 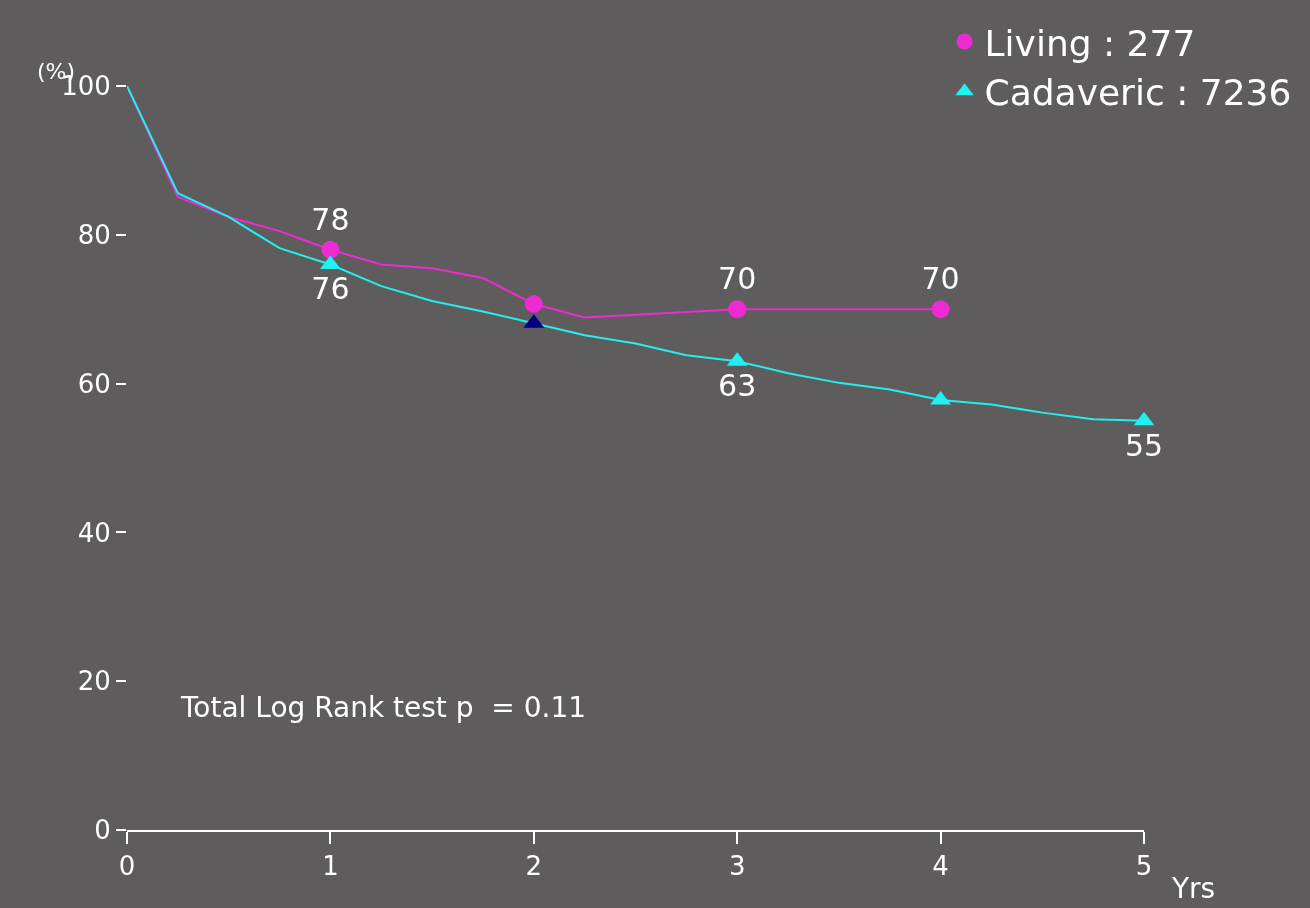 I want to click on y-tick-label: 40, so click(x=94, y=532).